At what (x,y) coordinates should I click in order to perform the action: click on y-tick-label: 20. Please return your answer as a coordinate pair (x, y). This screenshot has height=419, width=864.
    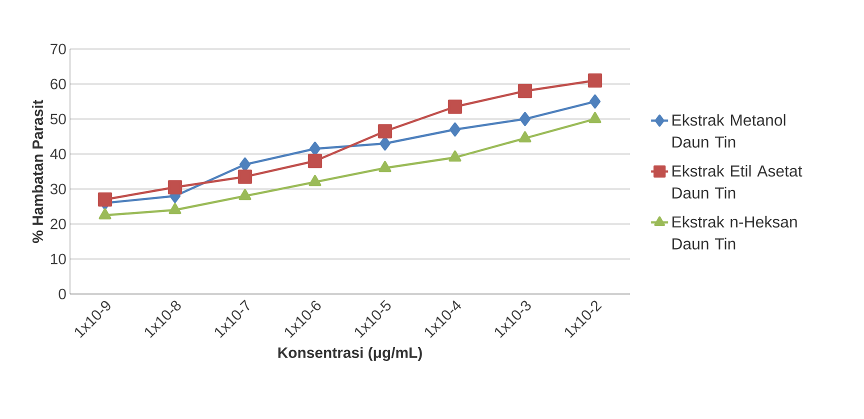
    Looking at the image, I should click on (58, 224).